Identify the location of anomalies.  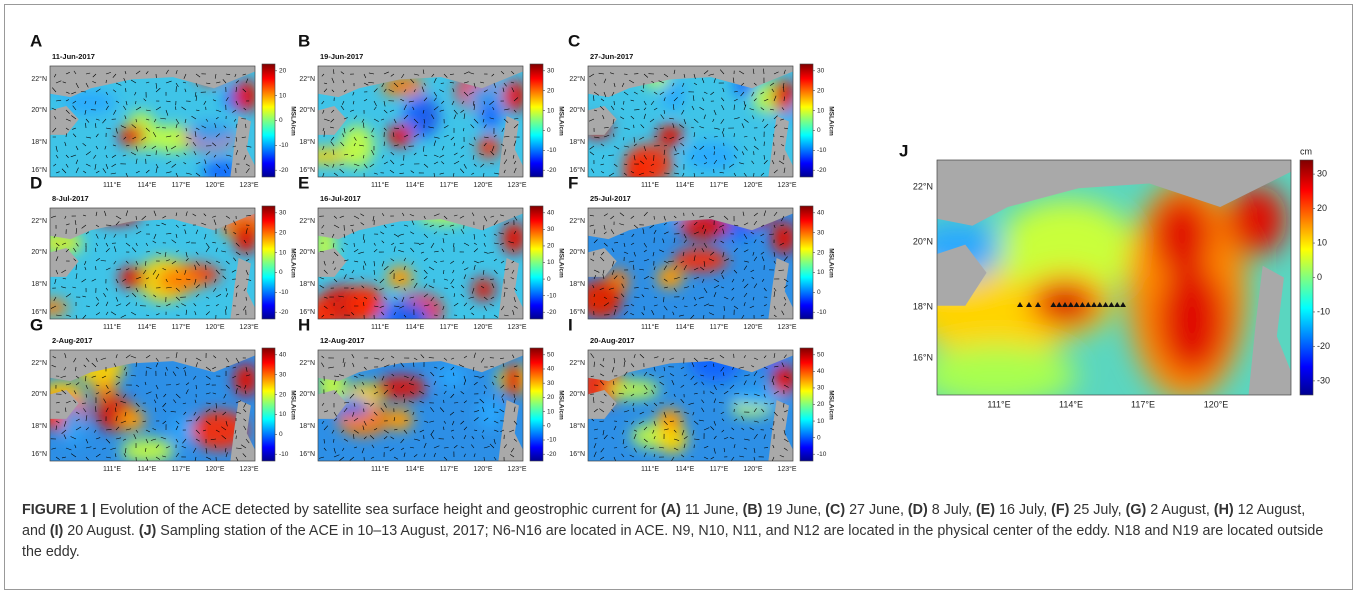
(420, 263).